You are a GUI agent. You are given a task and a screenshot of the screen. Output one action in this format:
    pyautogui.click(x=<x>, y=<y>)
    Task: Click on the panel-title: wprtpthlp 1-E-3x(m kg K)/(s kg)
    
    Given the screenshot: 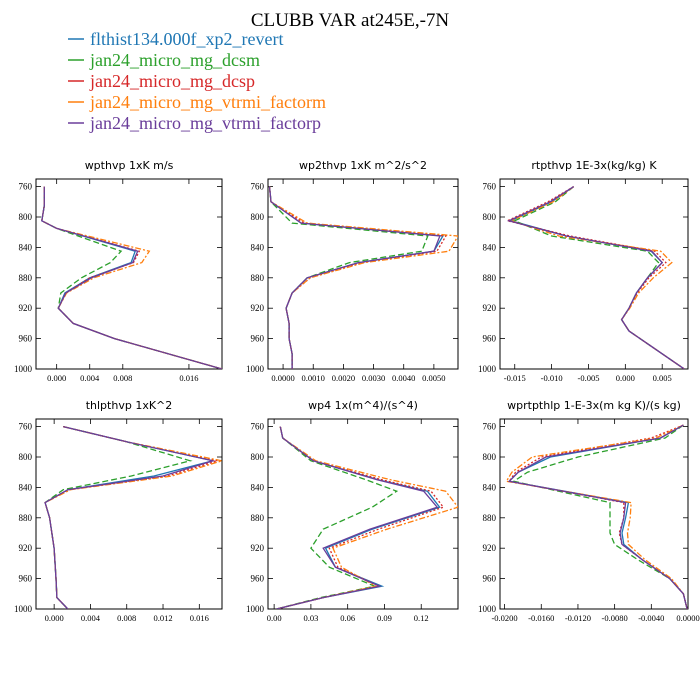 What is the action you would take?
    pyautogui.click(x=594, y=405)
    